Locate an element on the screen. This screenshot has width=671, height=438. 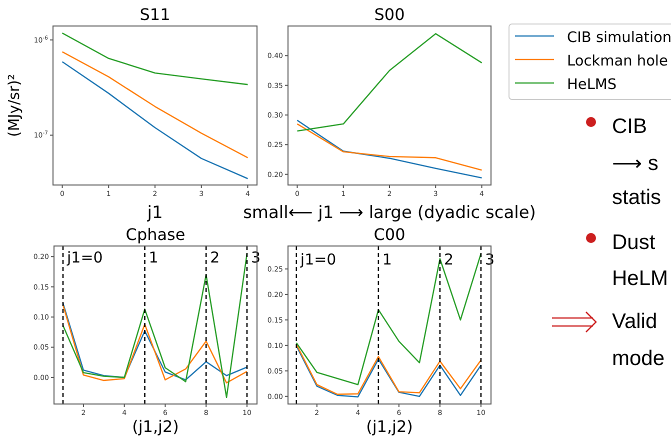
chart-title: S00 is located at coordinates (389, 14).